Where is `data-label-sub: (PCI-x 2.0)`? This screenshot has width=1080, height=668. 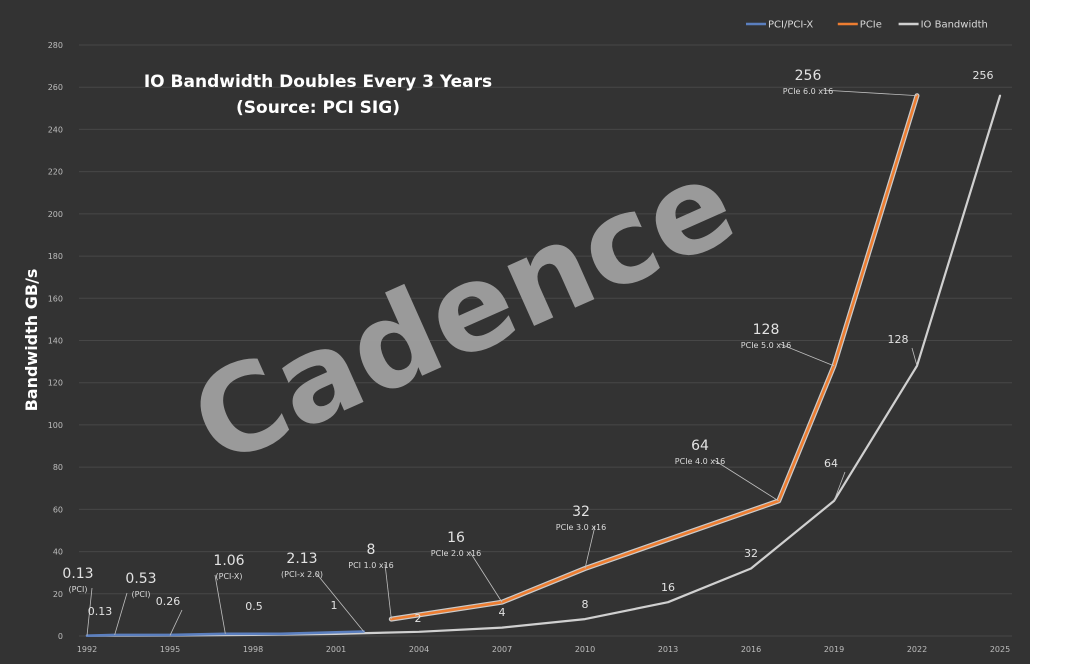 data-label-sub: (PCI-x 2.0) is located at coordinates (302, 574).